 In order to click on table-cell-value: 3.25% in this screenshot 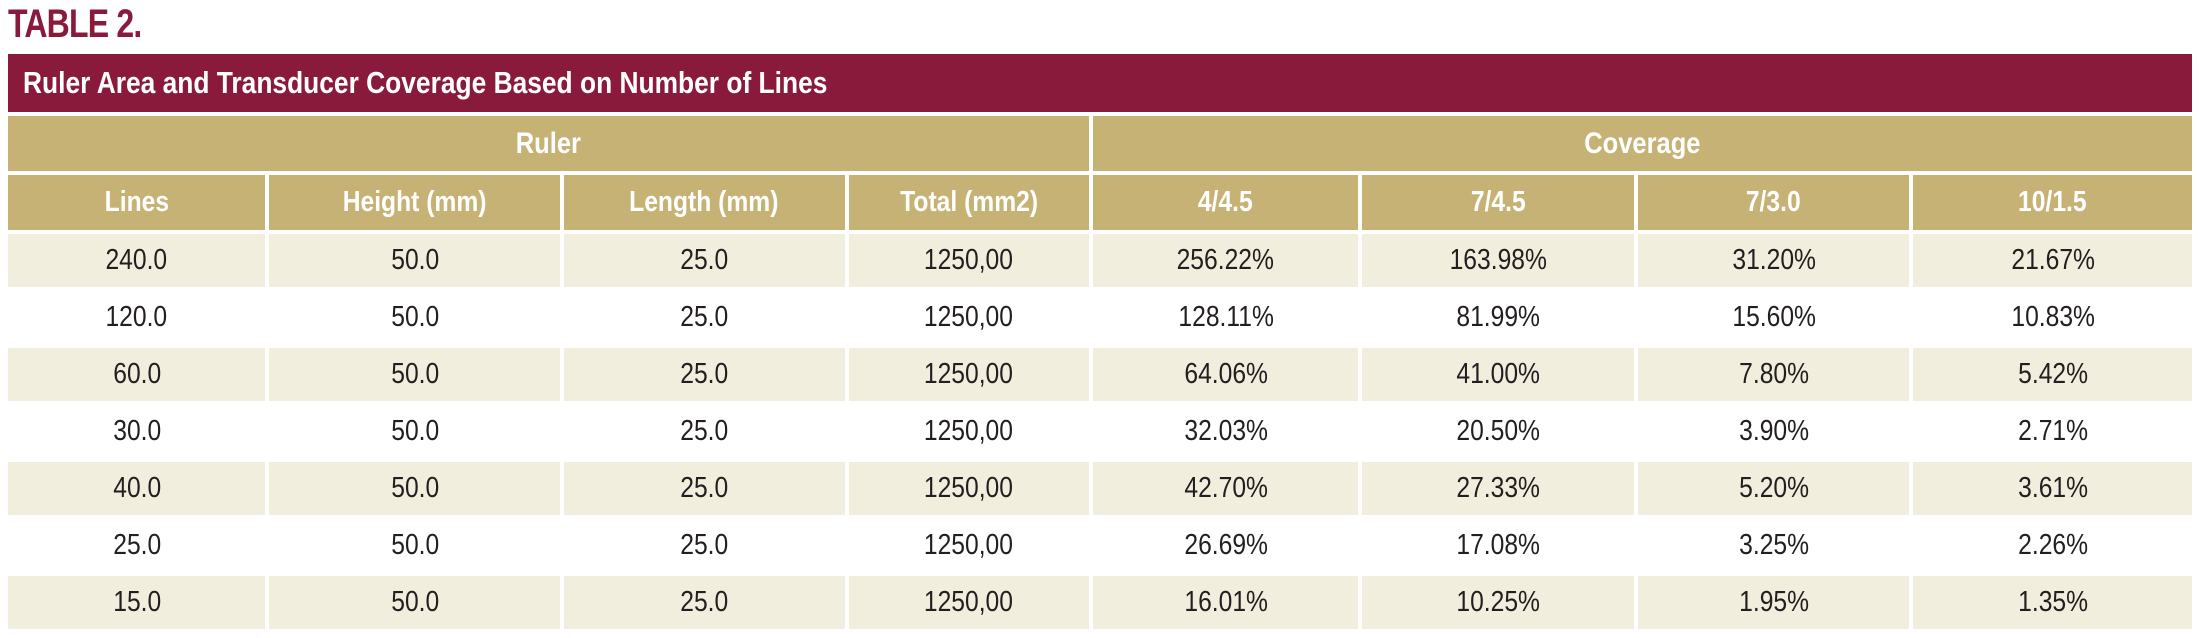, I will do `click(1773, 545)`.